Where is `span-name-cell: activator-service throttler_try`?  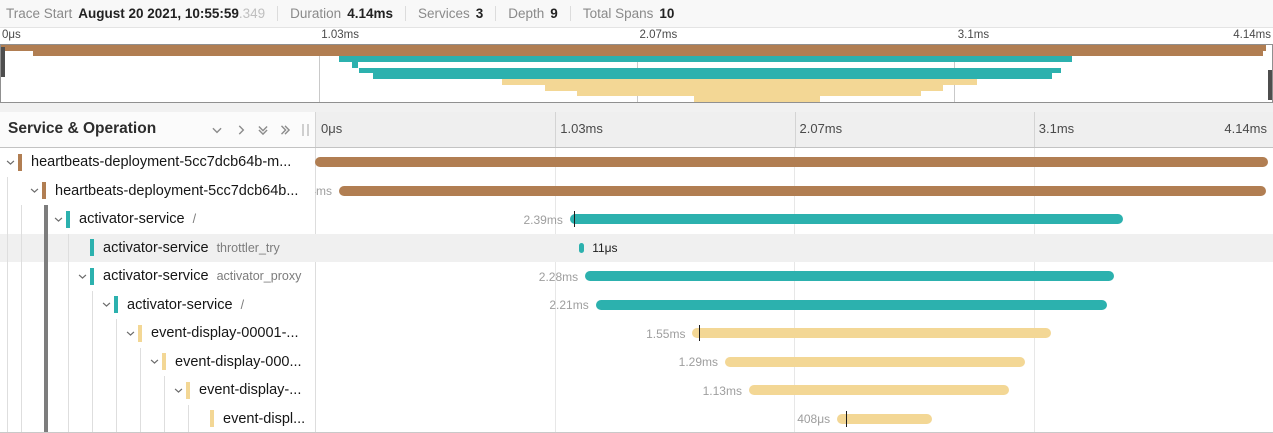
span-name-cell: activator-service throttler_try is located at coordinates (157, 248).